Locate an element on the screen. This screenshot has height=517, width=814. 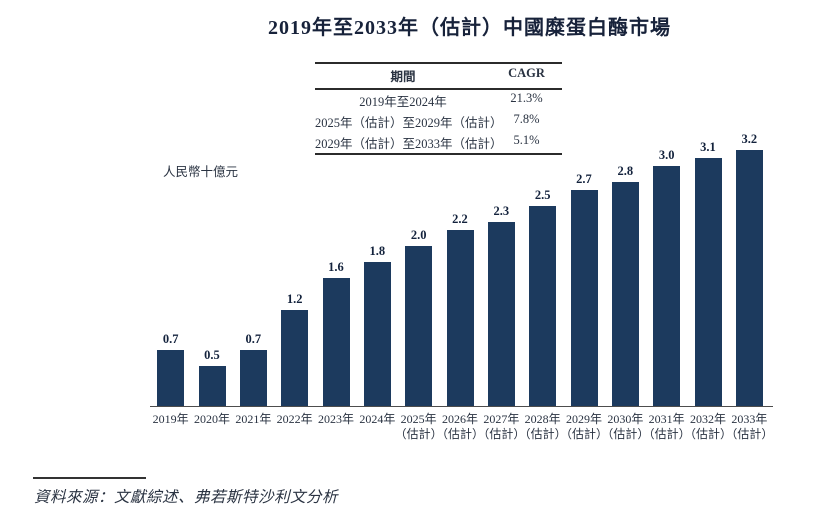
table-row: 2019年至2024年 21.3% is located at coordinates (438, 100).